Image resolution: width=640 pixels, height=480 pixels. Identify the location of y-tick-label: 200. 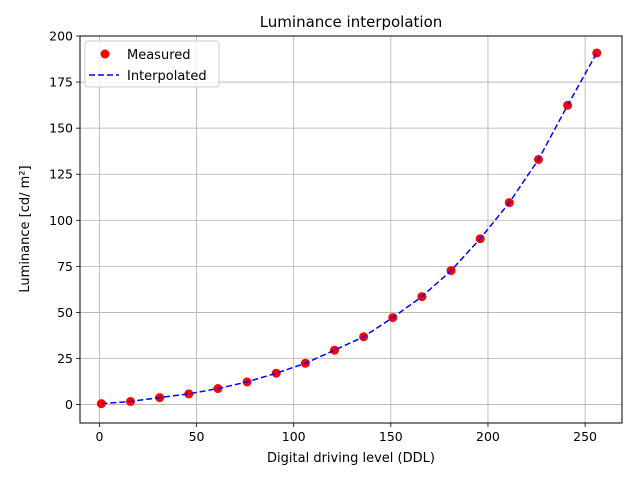
(61, 36).